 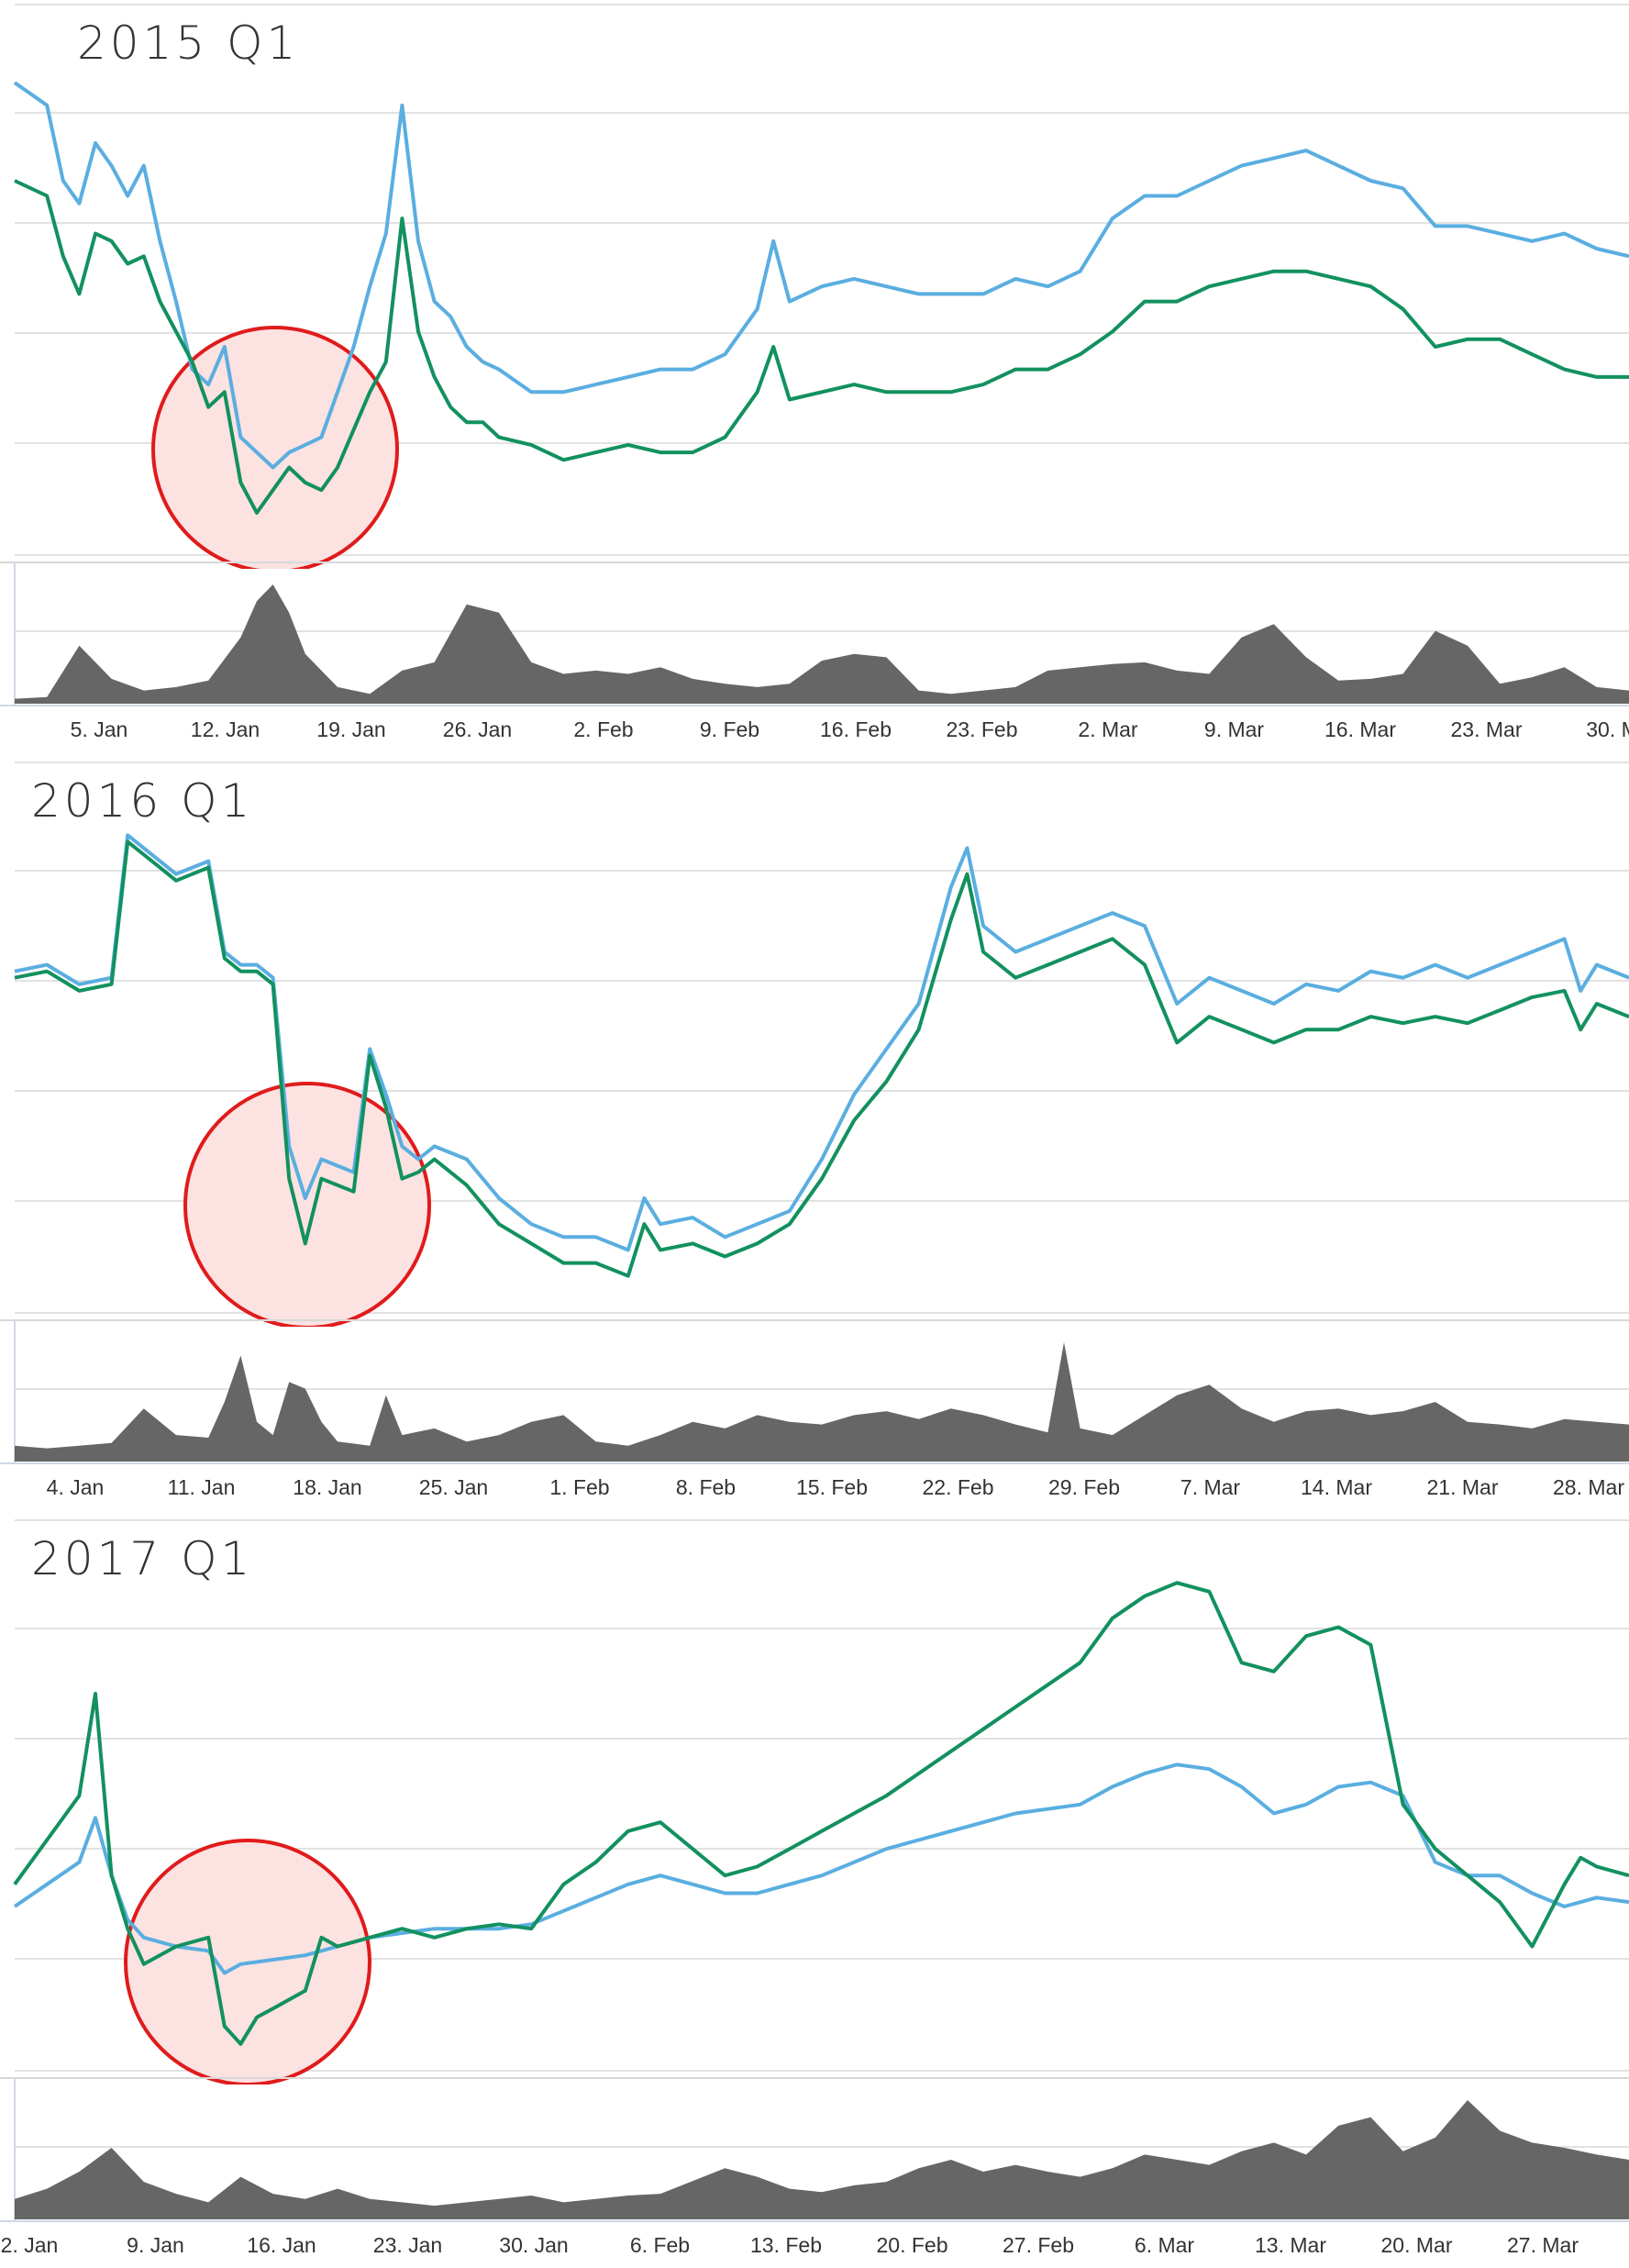 I want to click on x-tick-label: 9. Mar, so click(x=1234, y=729).